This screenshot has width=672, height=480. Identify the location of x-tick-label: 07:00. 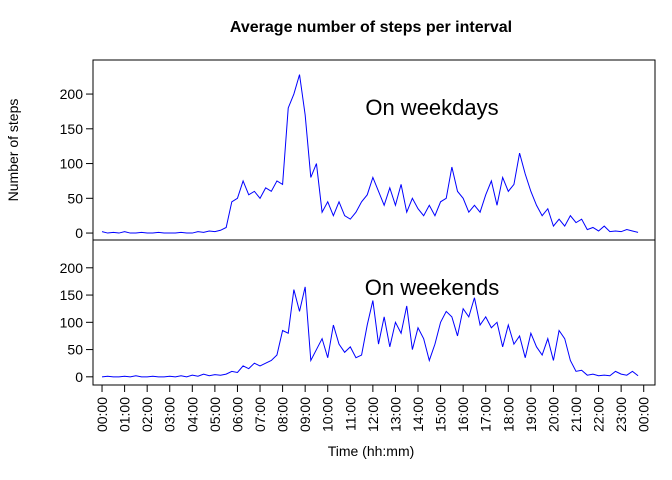
(260, 414).